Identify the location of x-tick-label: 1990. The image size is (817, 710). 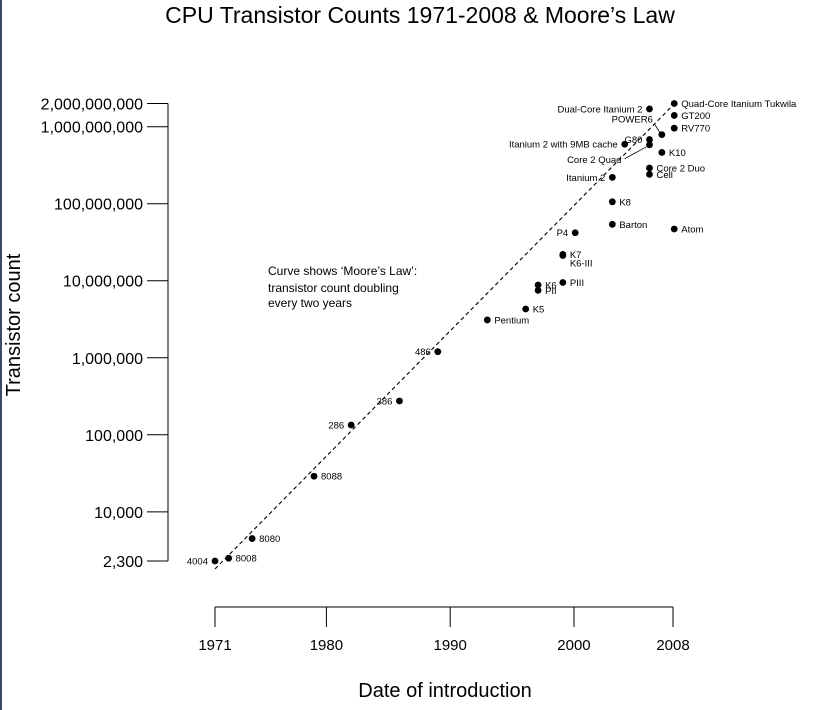
(450, 645).